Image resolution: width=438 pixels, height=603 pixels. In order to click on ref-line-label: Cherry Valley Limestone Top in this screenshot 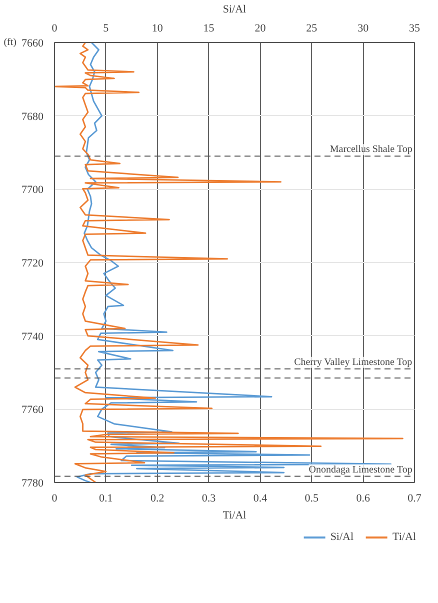, I will do `click(353, 362)`.